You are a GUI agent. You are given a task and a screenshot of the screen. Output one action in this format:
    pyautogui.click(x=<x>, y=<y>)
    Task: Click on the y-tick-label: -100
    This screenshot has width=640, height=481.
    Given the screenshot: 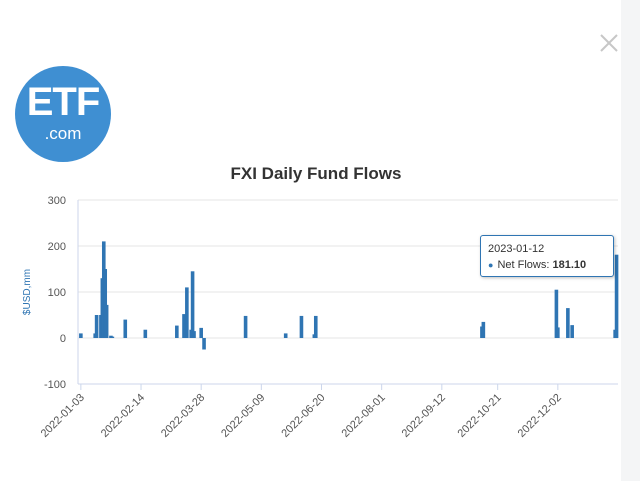 What is the action you would take?
    pyautogui.click(x=55, y=385)
    